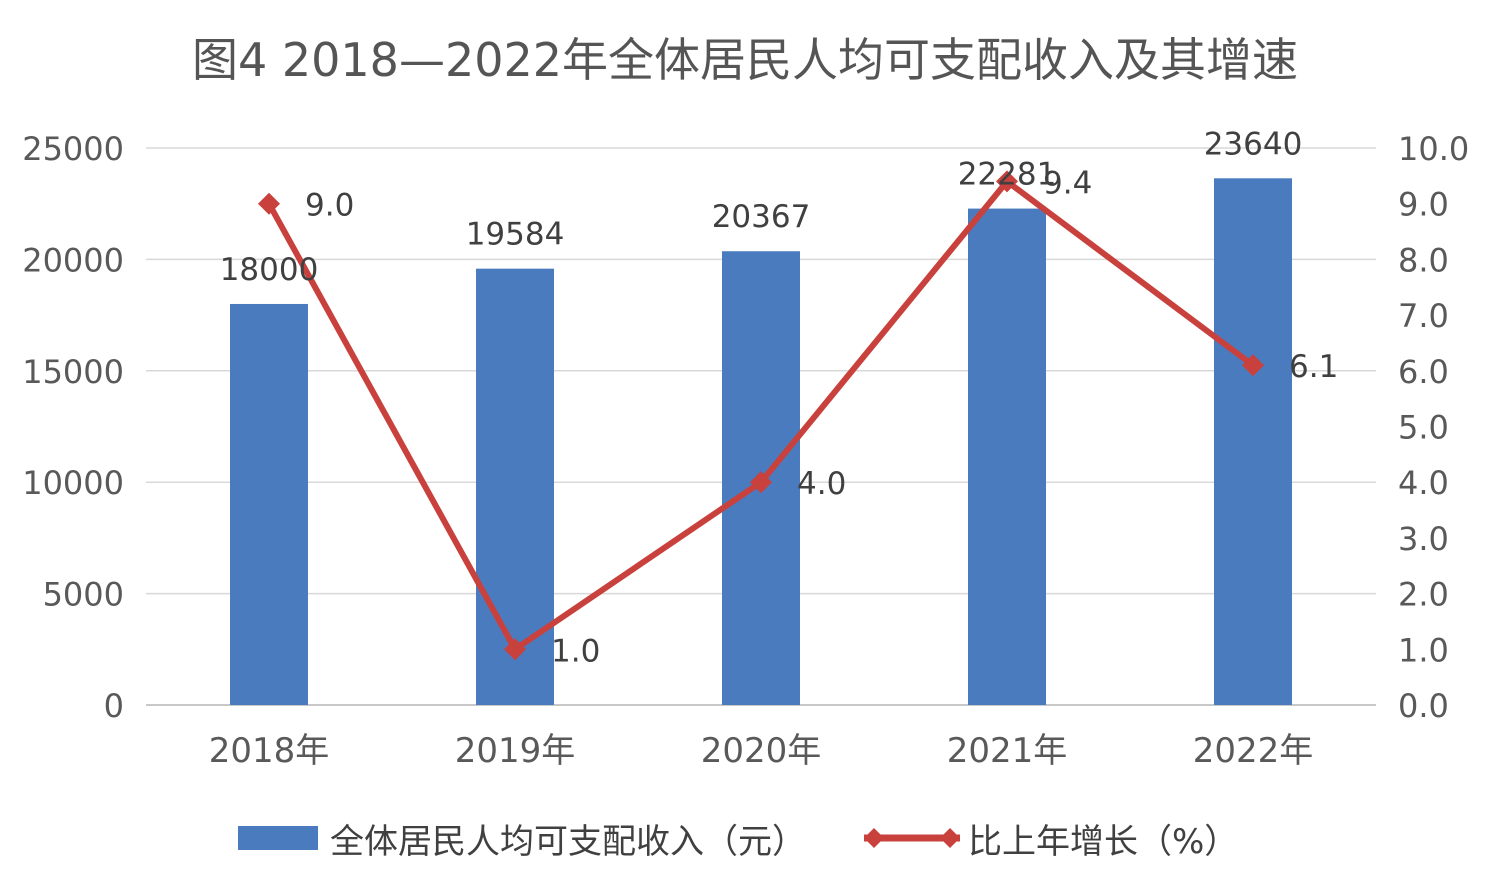 The width and height of the screenshot is (1490, 896). I want to click on y-right-tick-label: 1.0, so click(1423, 650).